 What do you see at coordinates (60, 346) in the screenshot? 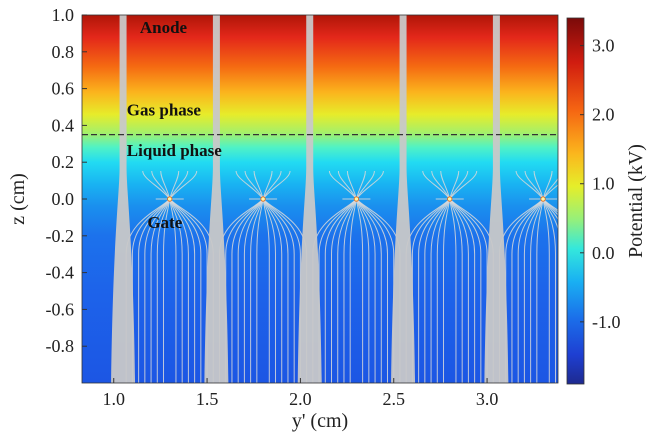
I see `y-tick-label: -0.8` at bounding box center [60, 346].